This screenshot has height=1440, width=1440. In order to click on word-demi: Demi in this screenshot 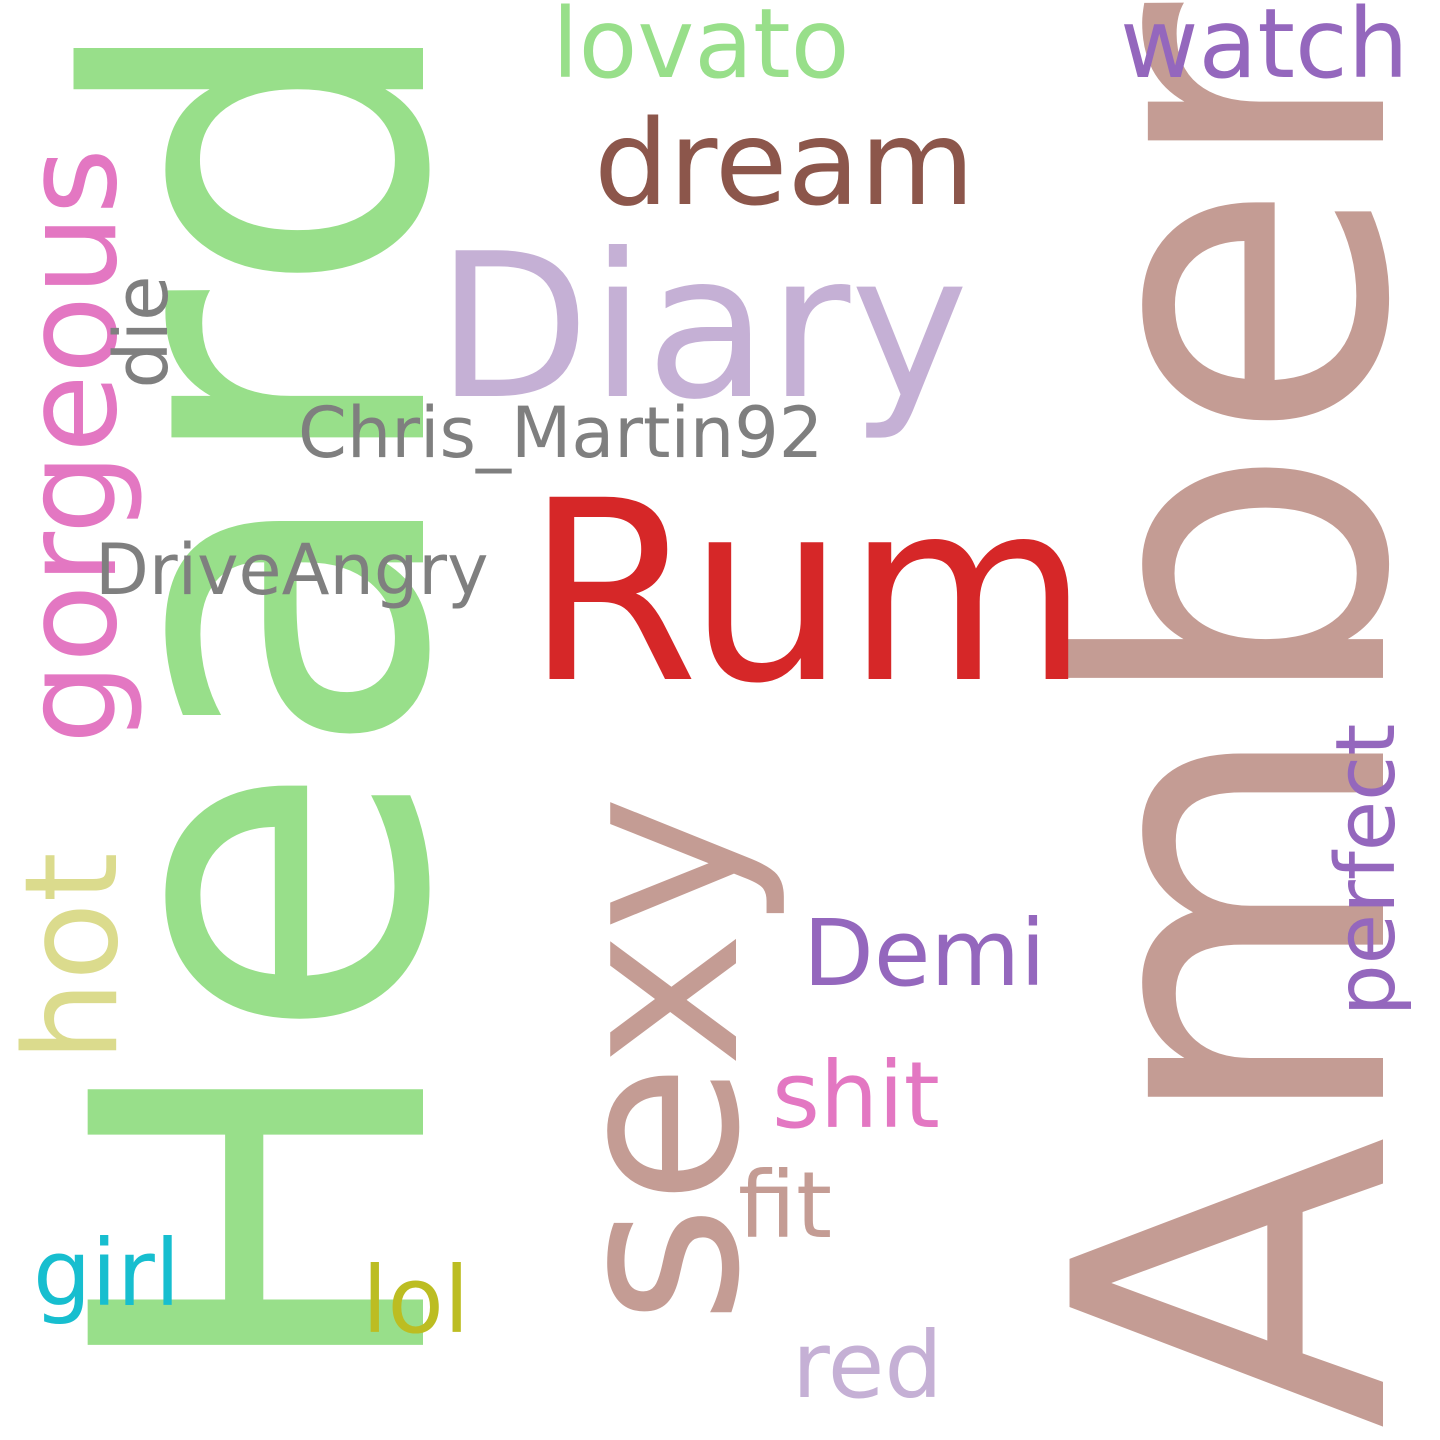, I will do `click(924, 953)`.